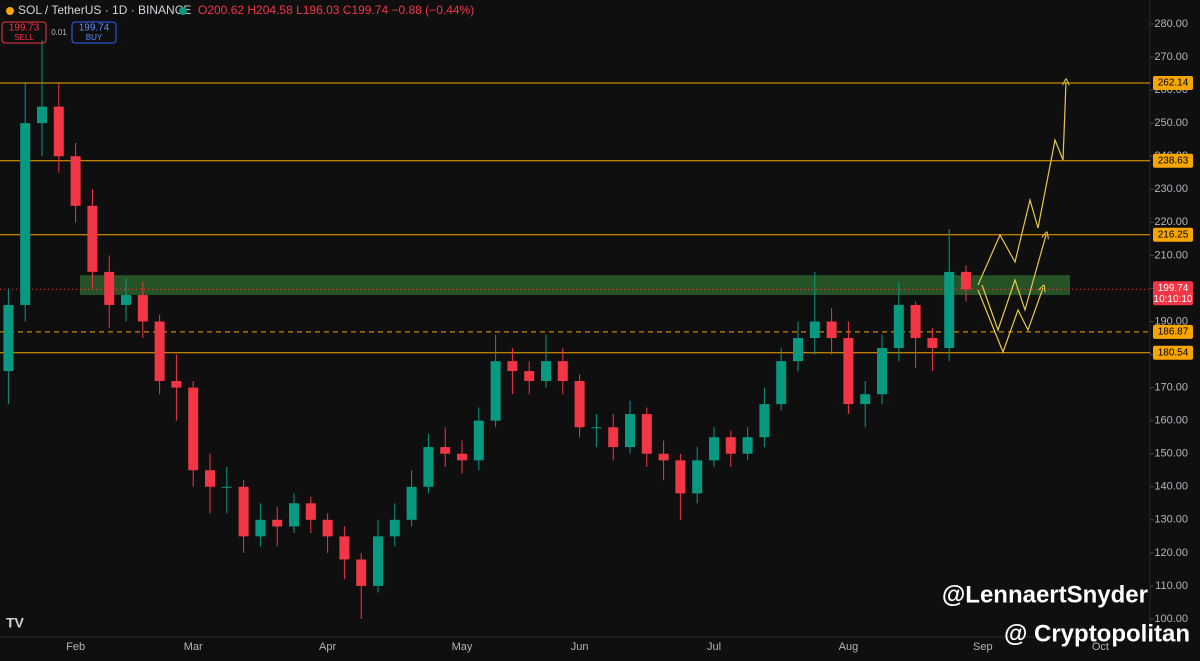  What do you see at coordinates (15, 623) in the screenshot?
I see `tv-logo: TV` at bounding box center [15, 623].